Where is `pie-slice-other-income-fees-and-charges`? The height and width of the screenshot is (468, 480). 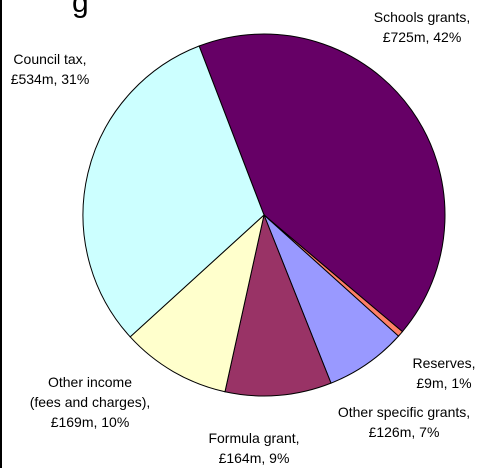 pie-slice-other-income-fees-and-charges is located at coordinates (197, 303).